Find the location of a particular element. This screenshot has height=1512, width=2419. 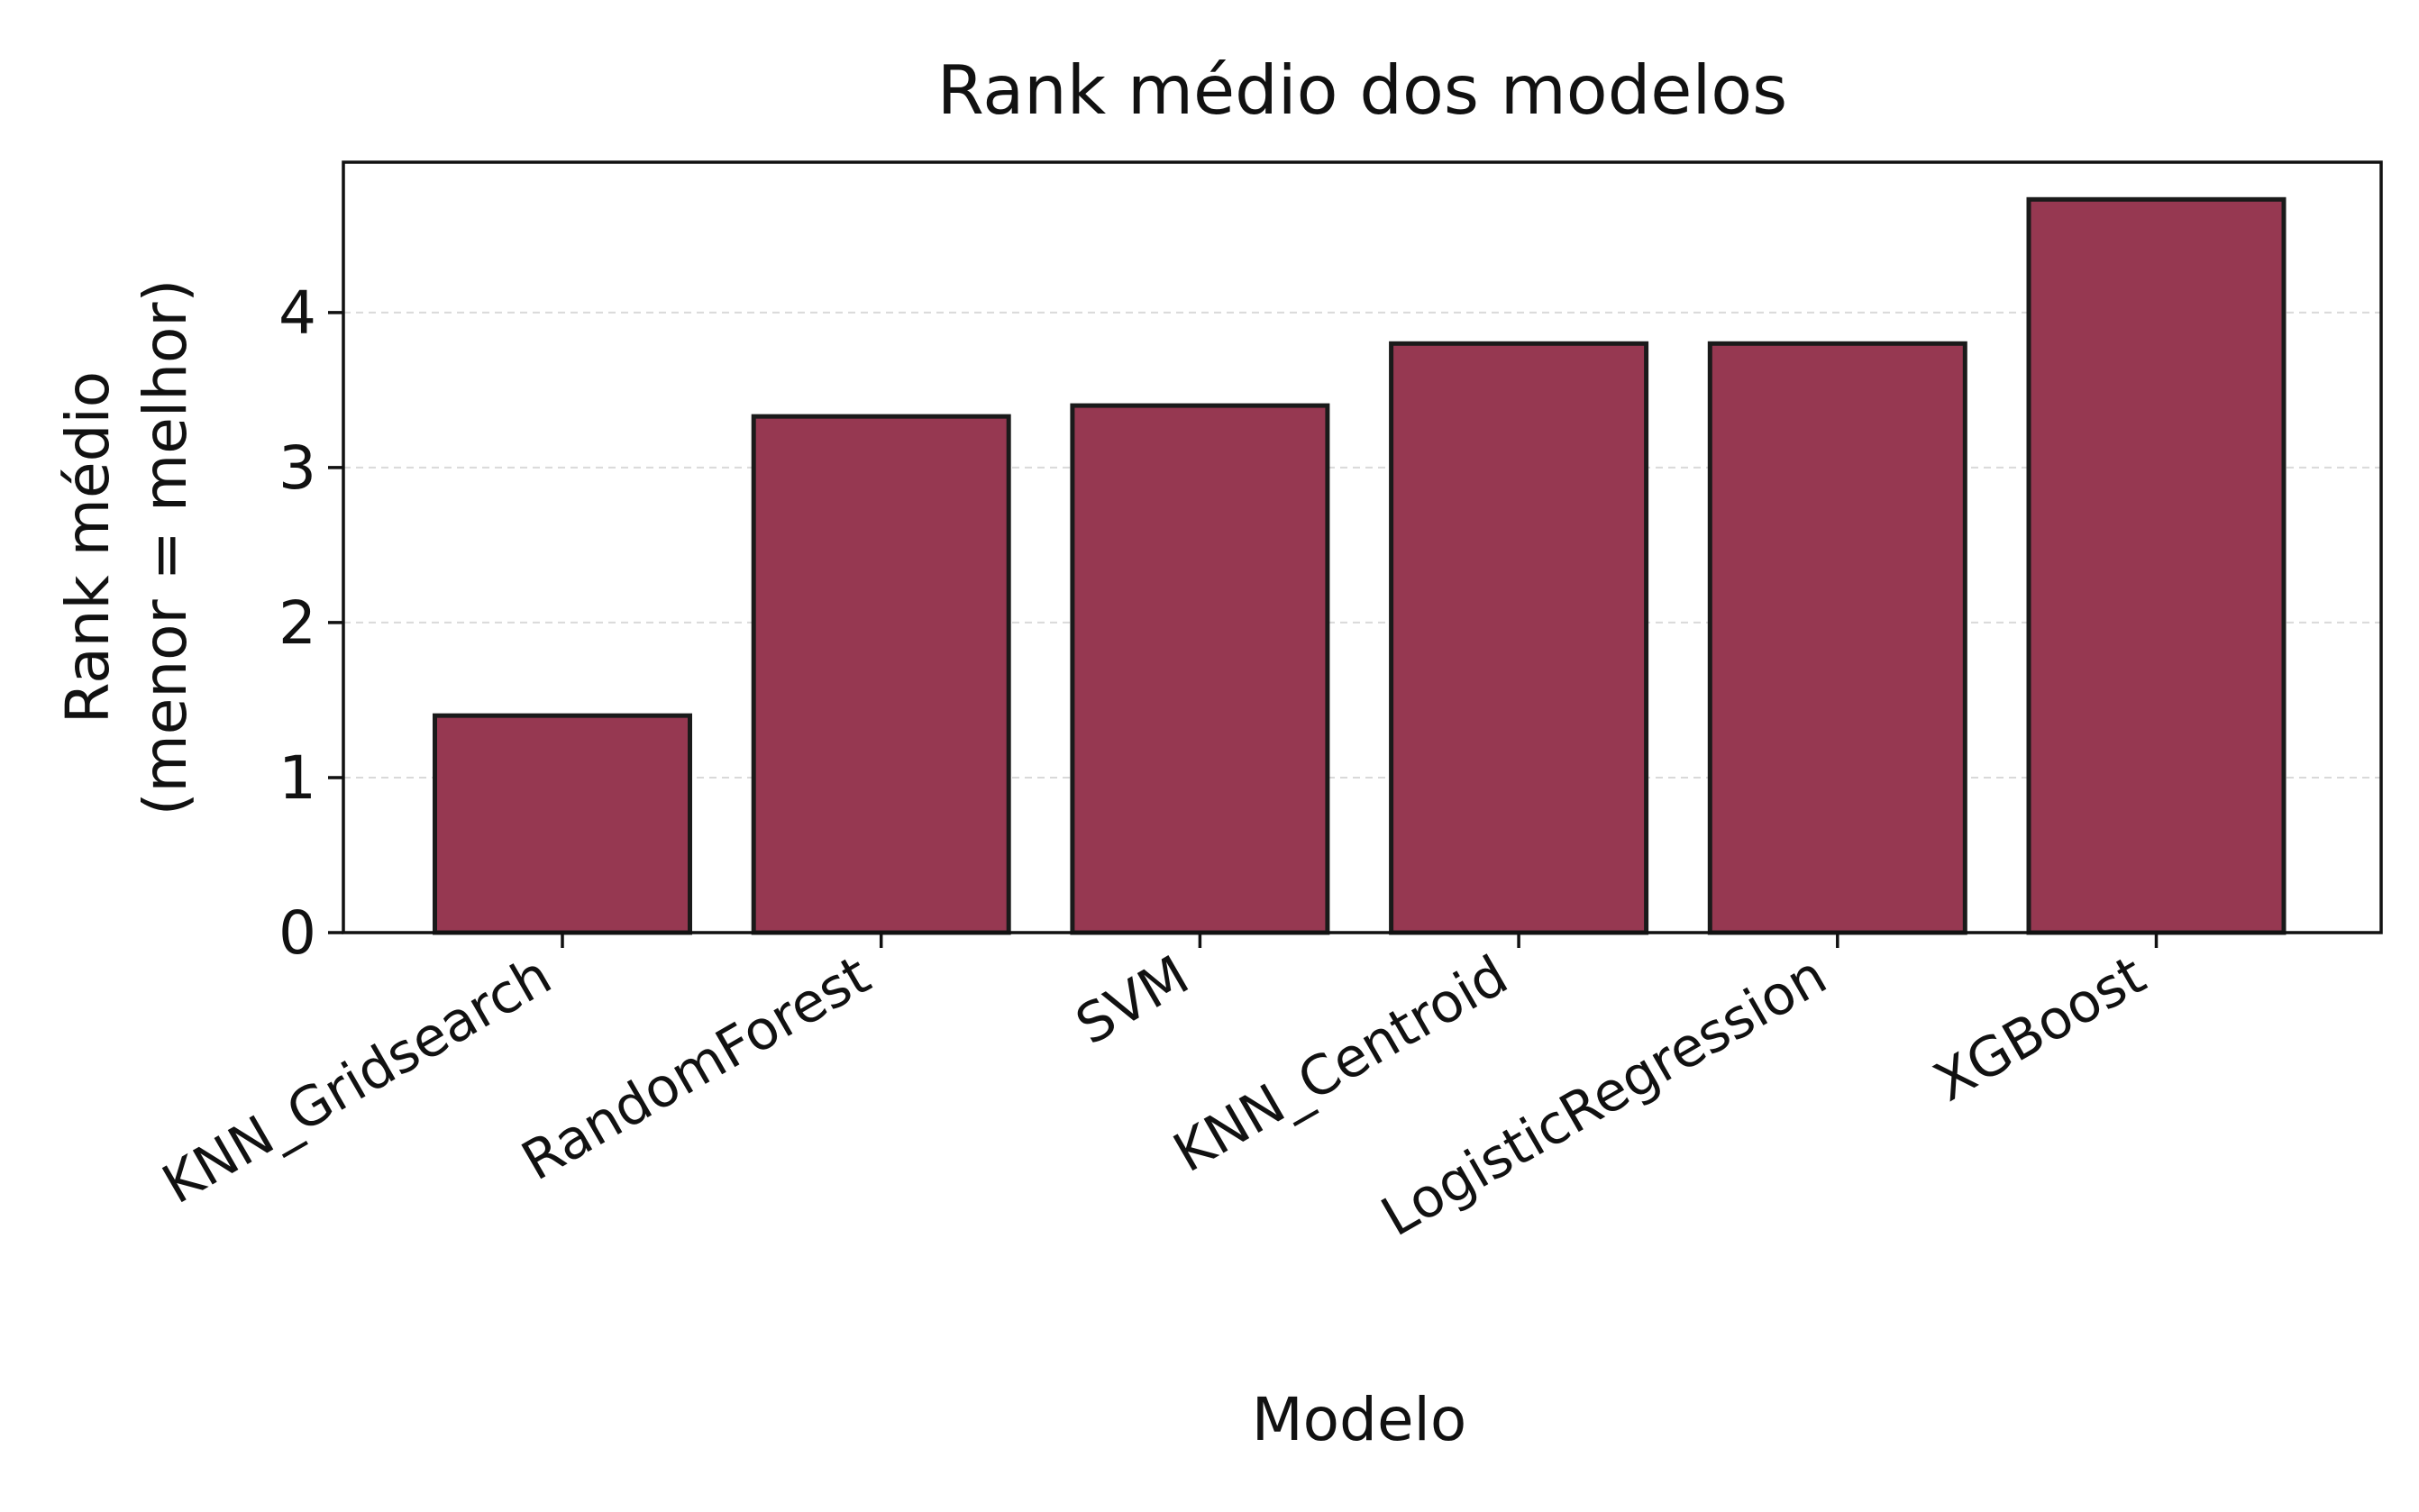

bar-randomforest is located at coordinates (881, 674).